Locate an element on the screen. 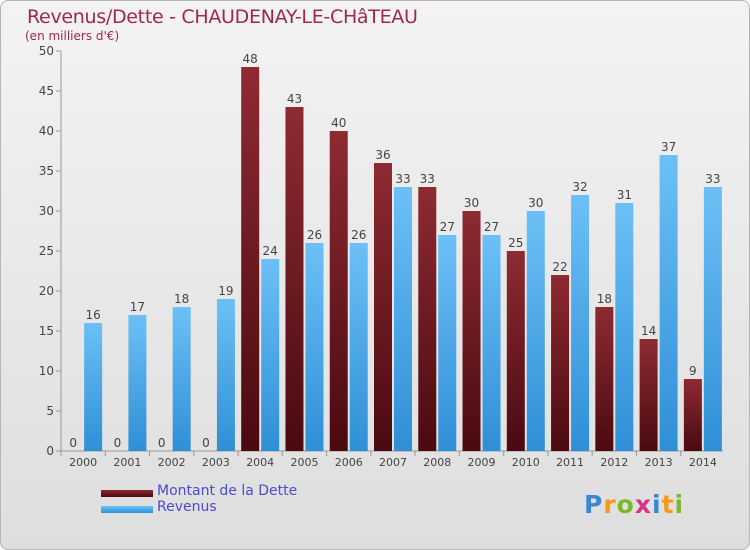  y-tick-label: 40 is located at coordinates (46, 131).